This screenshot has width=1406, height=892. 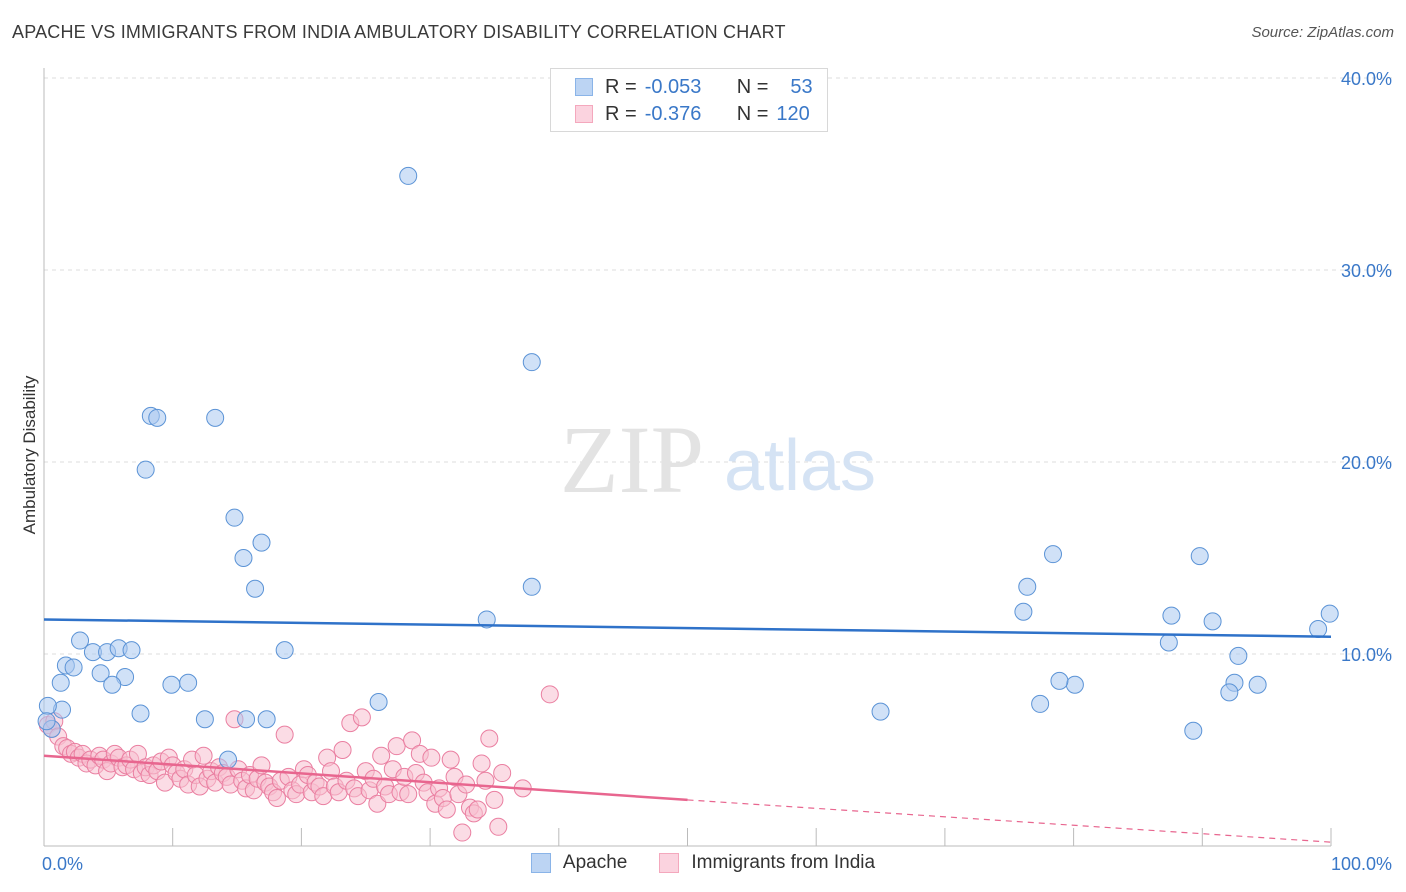 What do you see at coordinates (669, 863) in the screenshot?
I see `series-swatch-india` at bounding box center [669, 863].